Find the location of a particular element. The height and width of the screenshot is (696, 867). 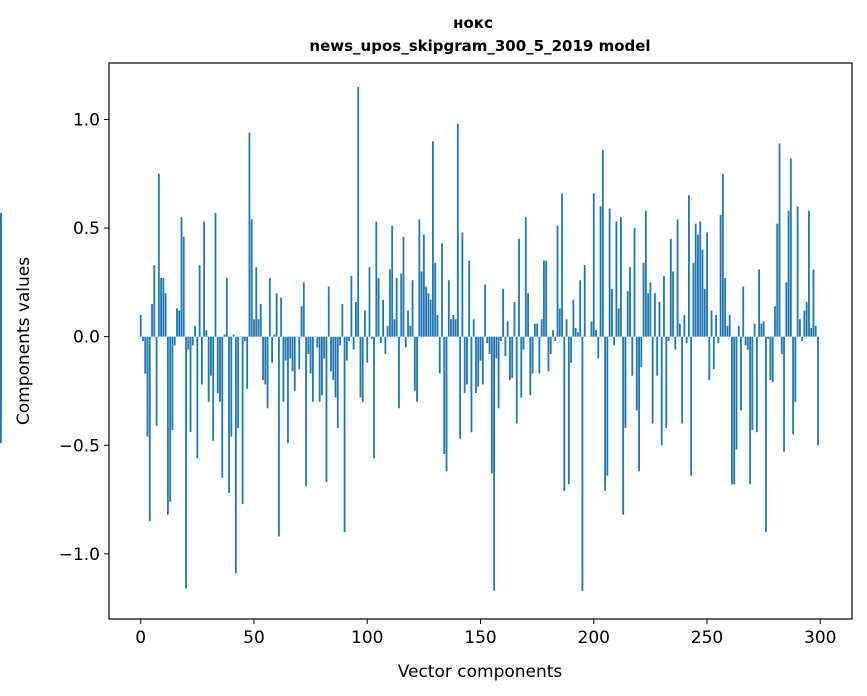

x-tick-label: 300 is located at coordinates (820, 638).